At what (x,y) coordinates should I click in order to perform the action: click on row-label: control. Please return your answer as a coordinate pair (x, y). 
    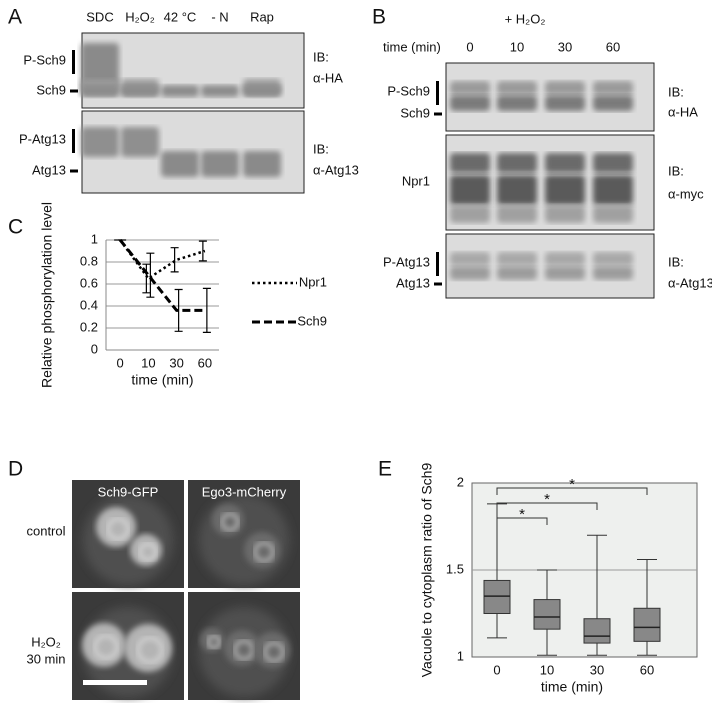
    Looking at the image, I should click on (45, 530).